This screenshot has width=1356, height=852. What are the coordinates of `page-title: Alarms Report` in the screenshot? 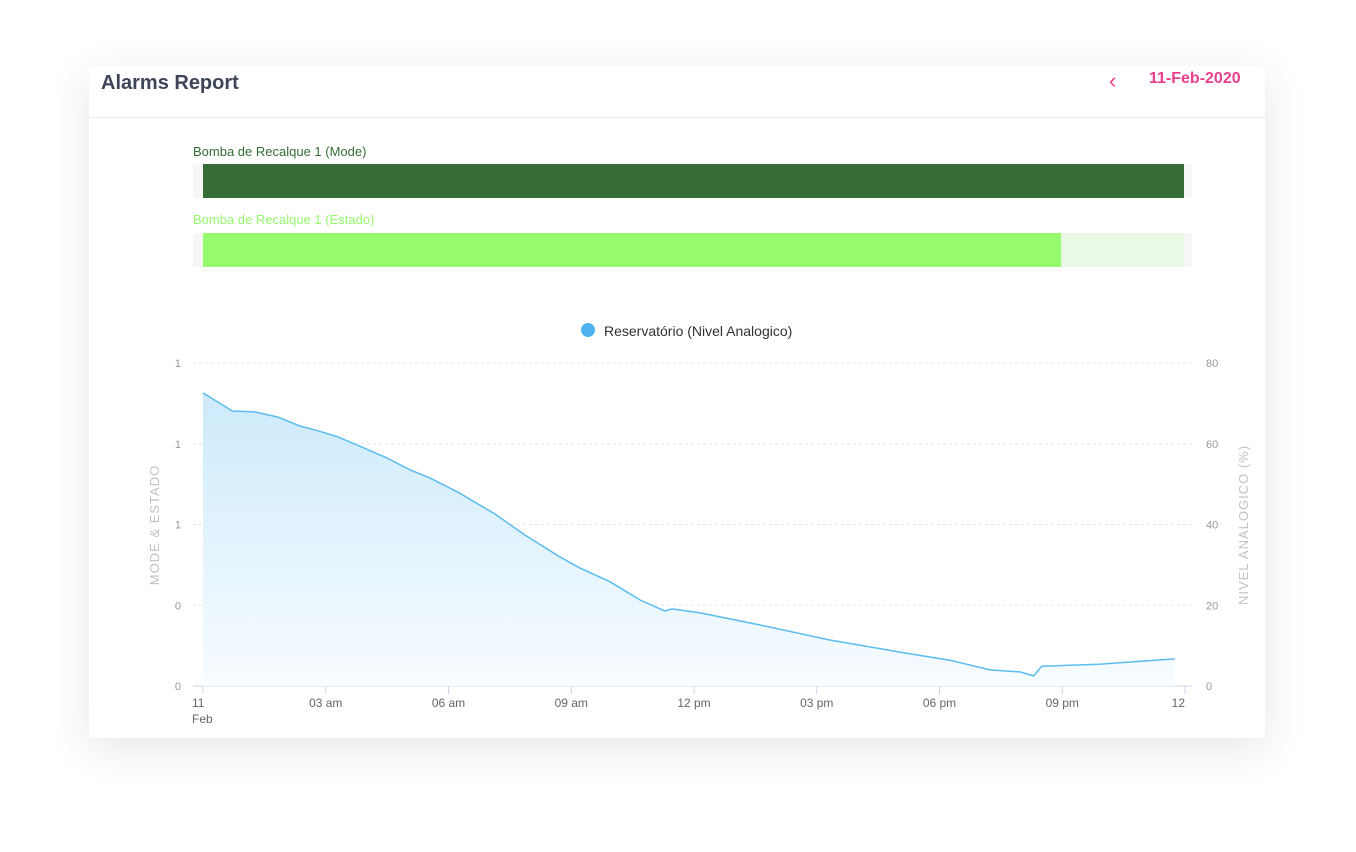 It's located at (170, 83).